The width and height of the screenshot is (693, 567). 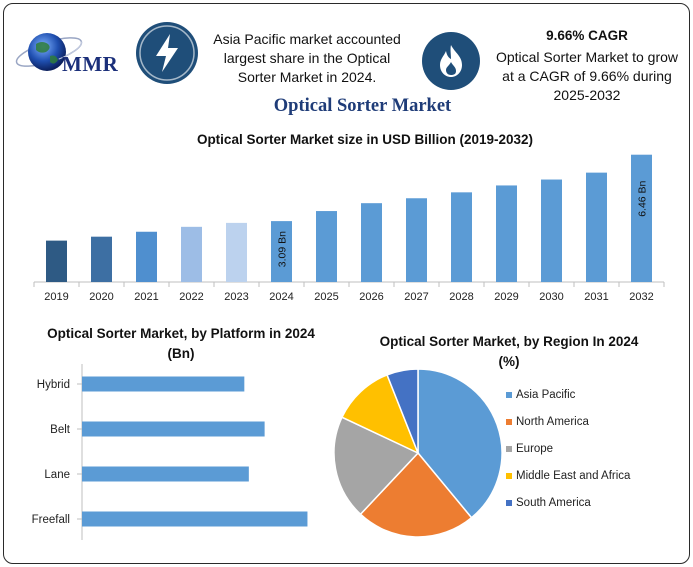 I want to click on bar-lane, so click(x=165, y=474).